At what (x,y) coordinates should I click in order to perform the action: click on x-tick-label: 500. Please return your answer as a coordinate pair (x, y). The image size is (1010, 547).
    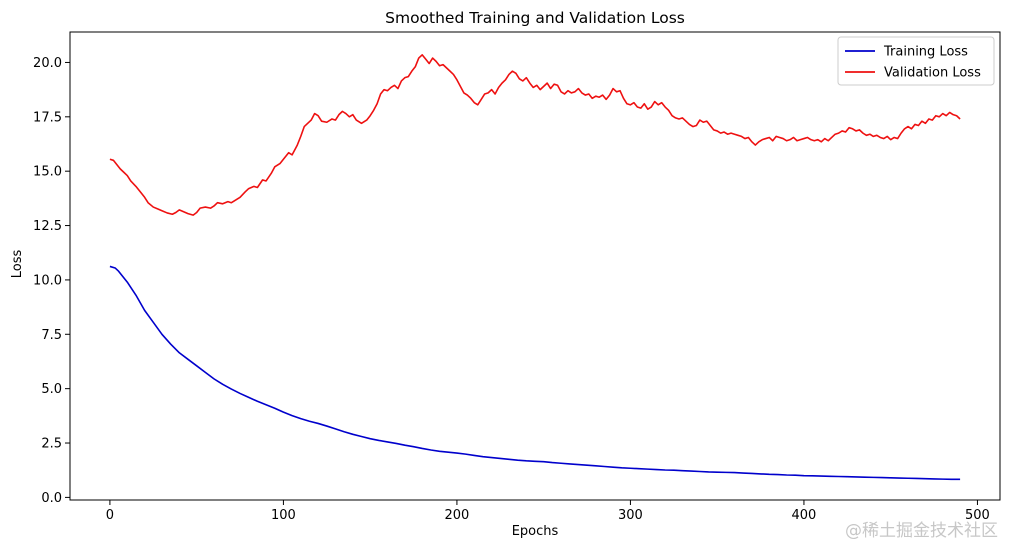
    Looking at the image, I should click on (977, 515).